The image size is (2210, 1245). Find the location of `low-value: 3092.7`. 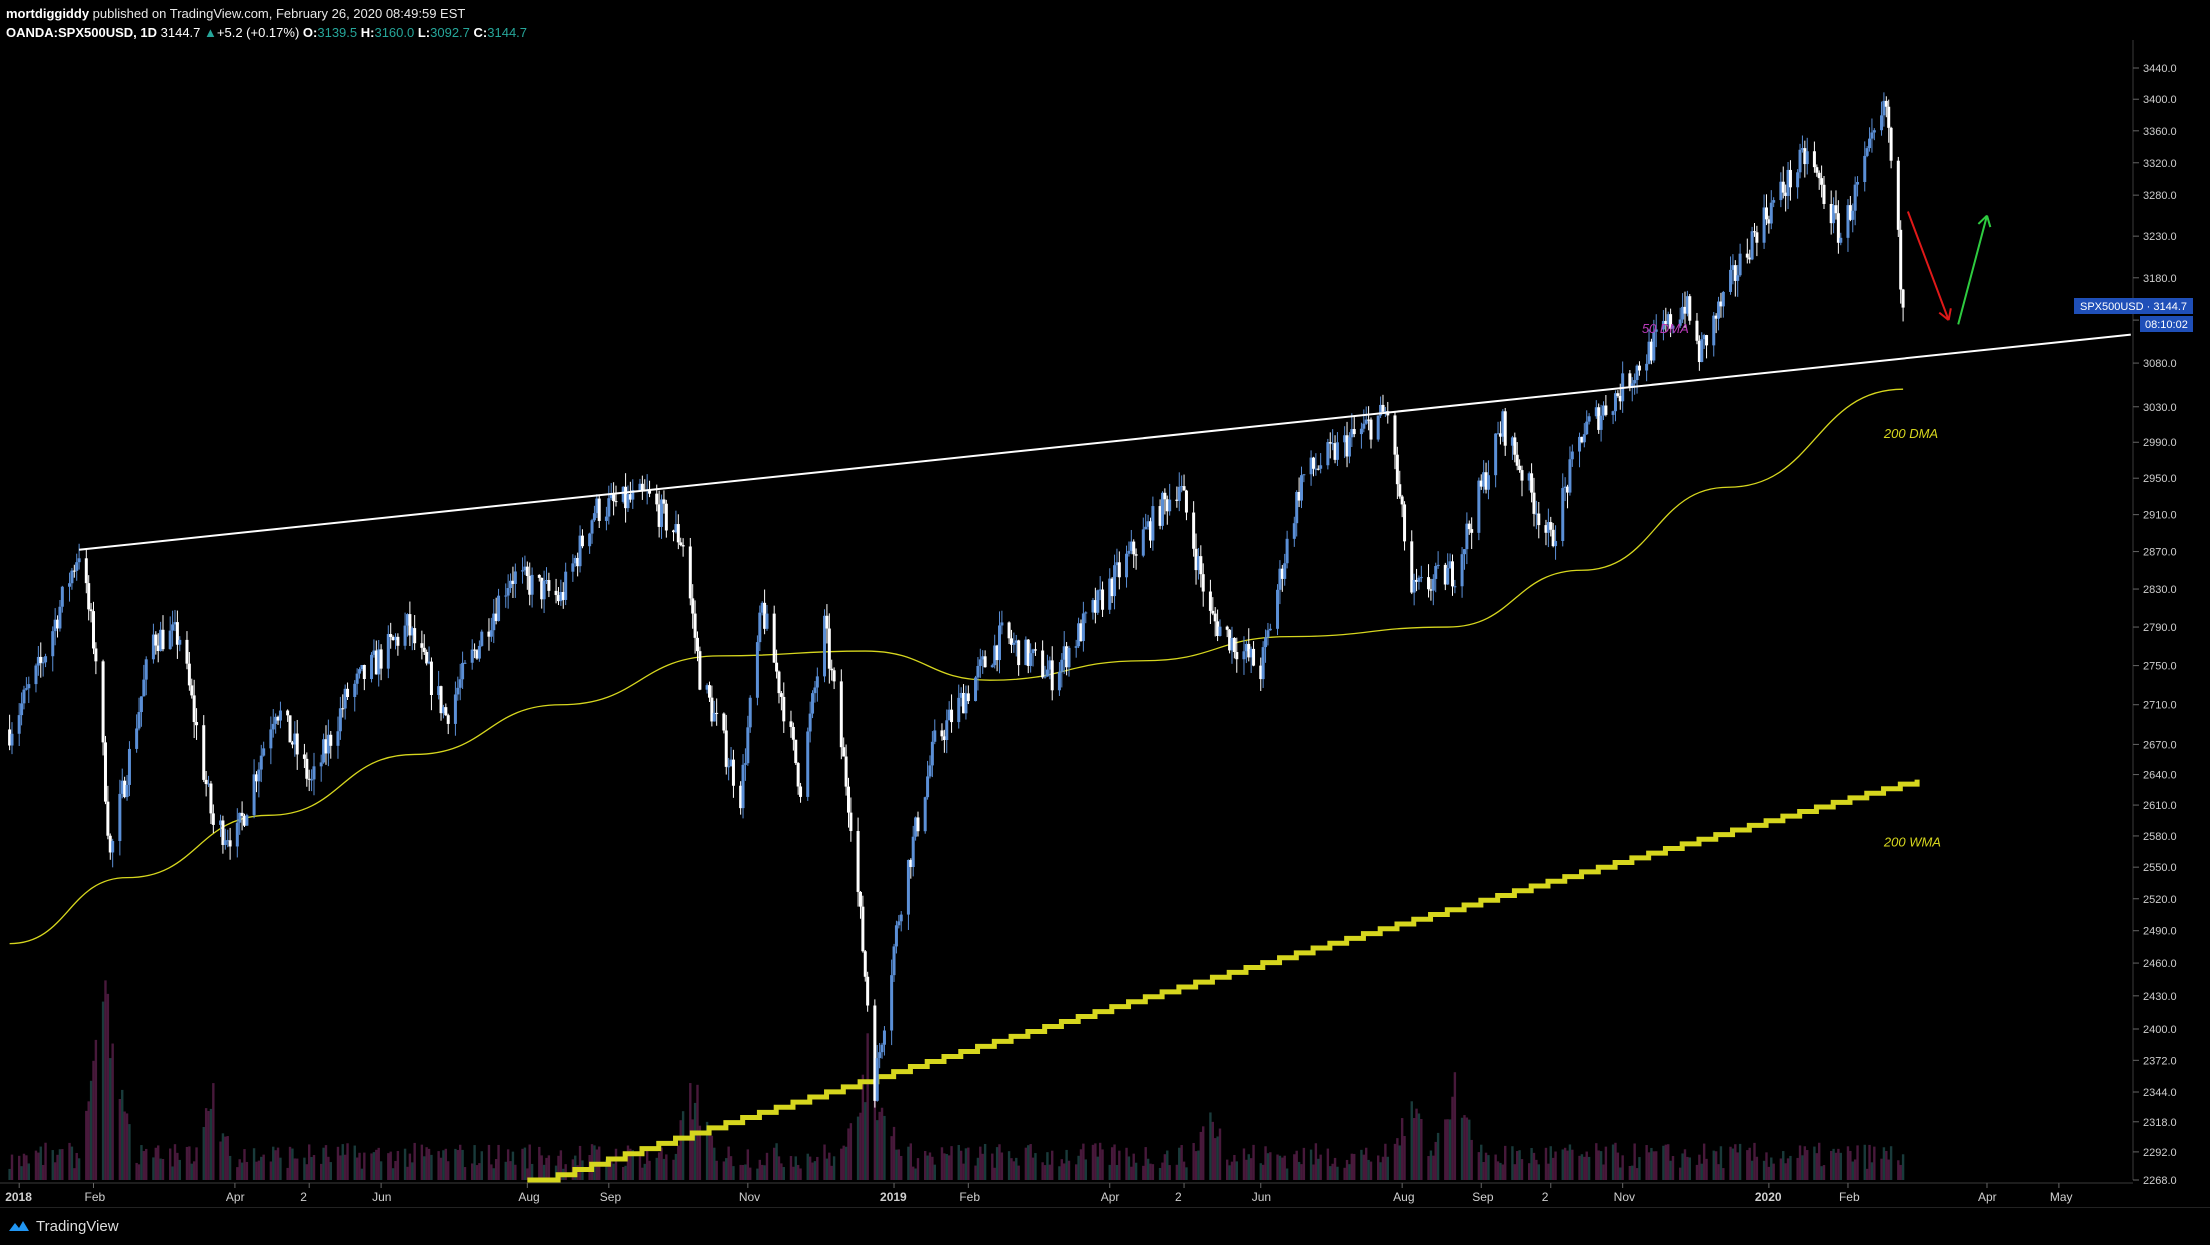

low-value: 3092.7 is located at coordinates (450, 32).